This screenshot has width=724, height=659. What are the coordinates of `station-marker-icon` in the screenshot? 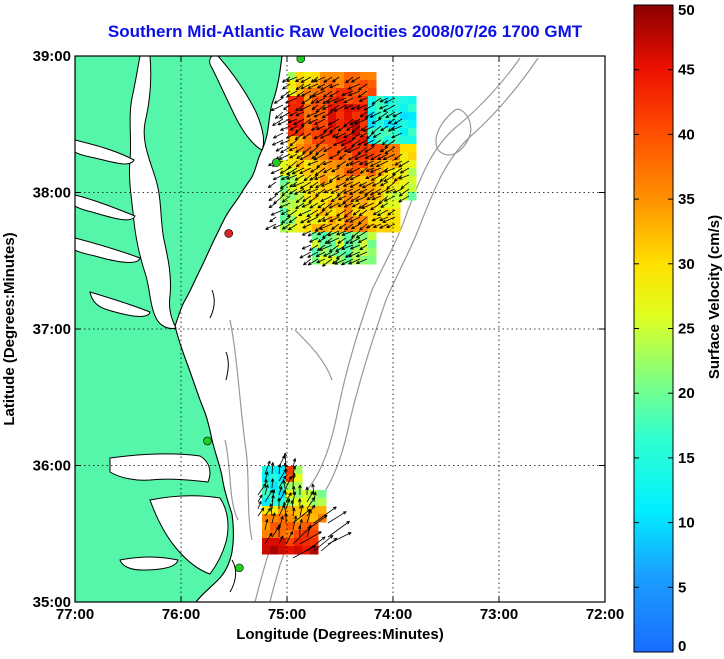 It's located at (301, 60).